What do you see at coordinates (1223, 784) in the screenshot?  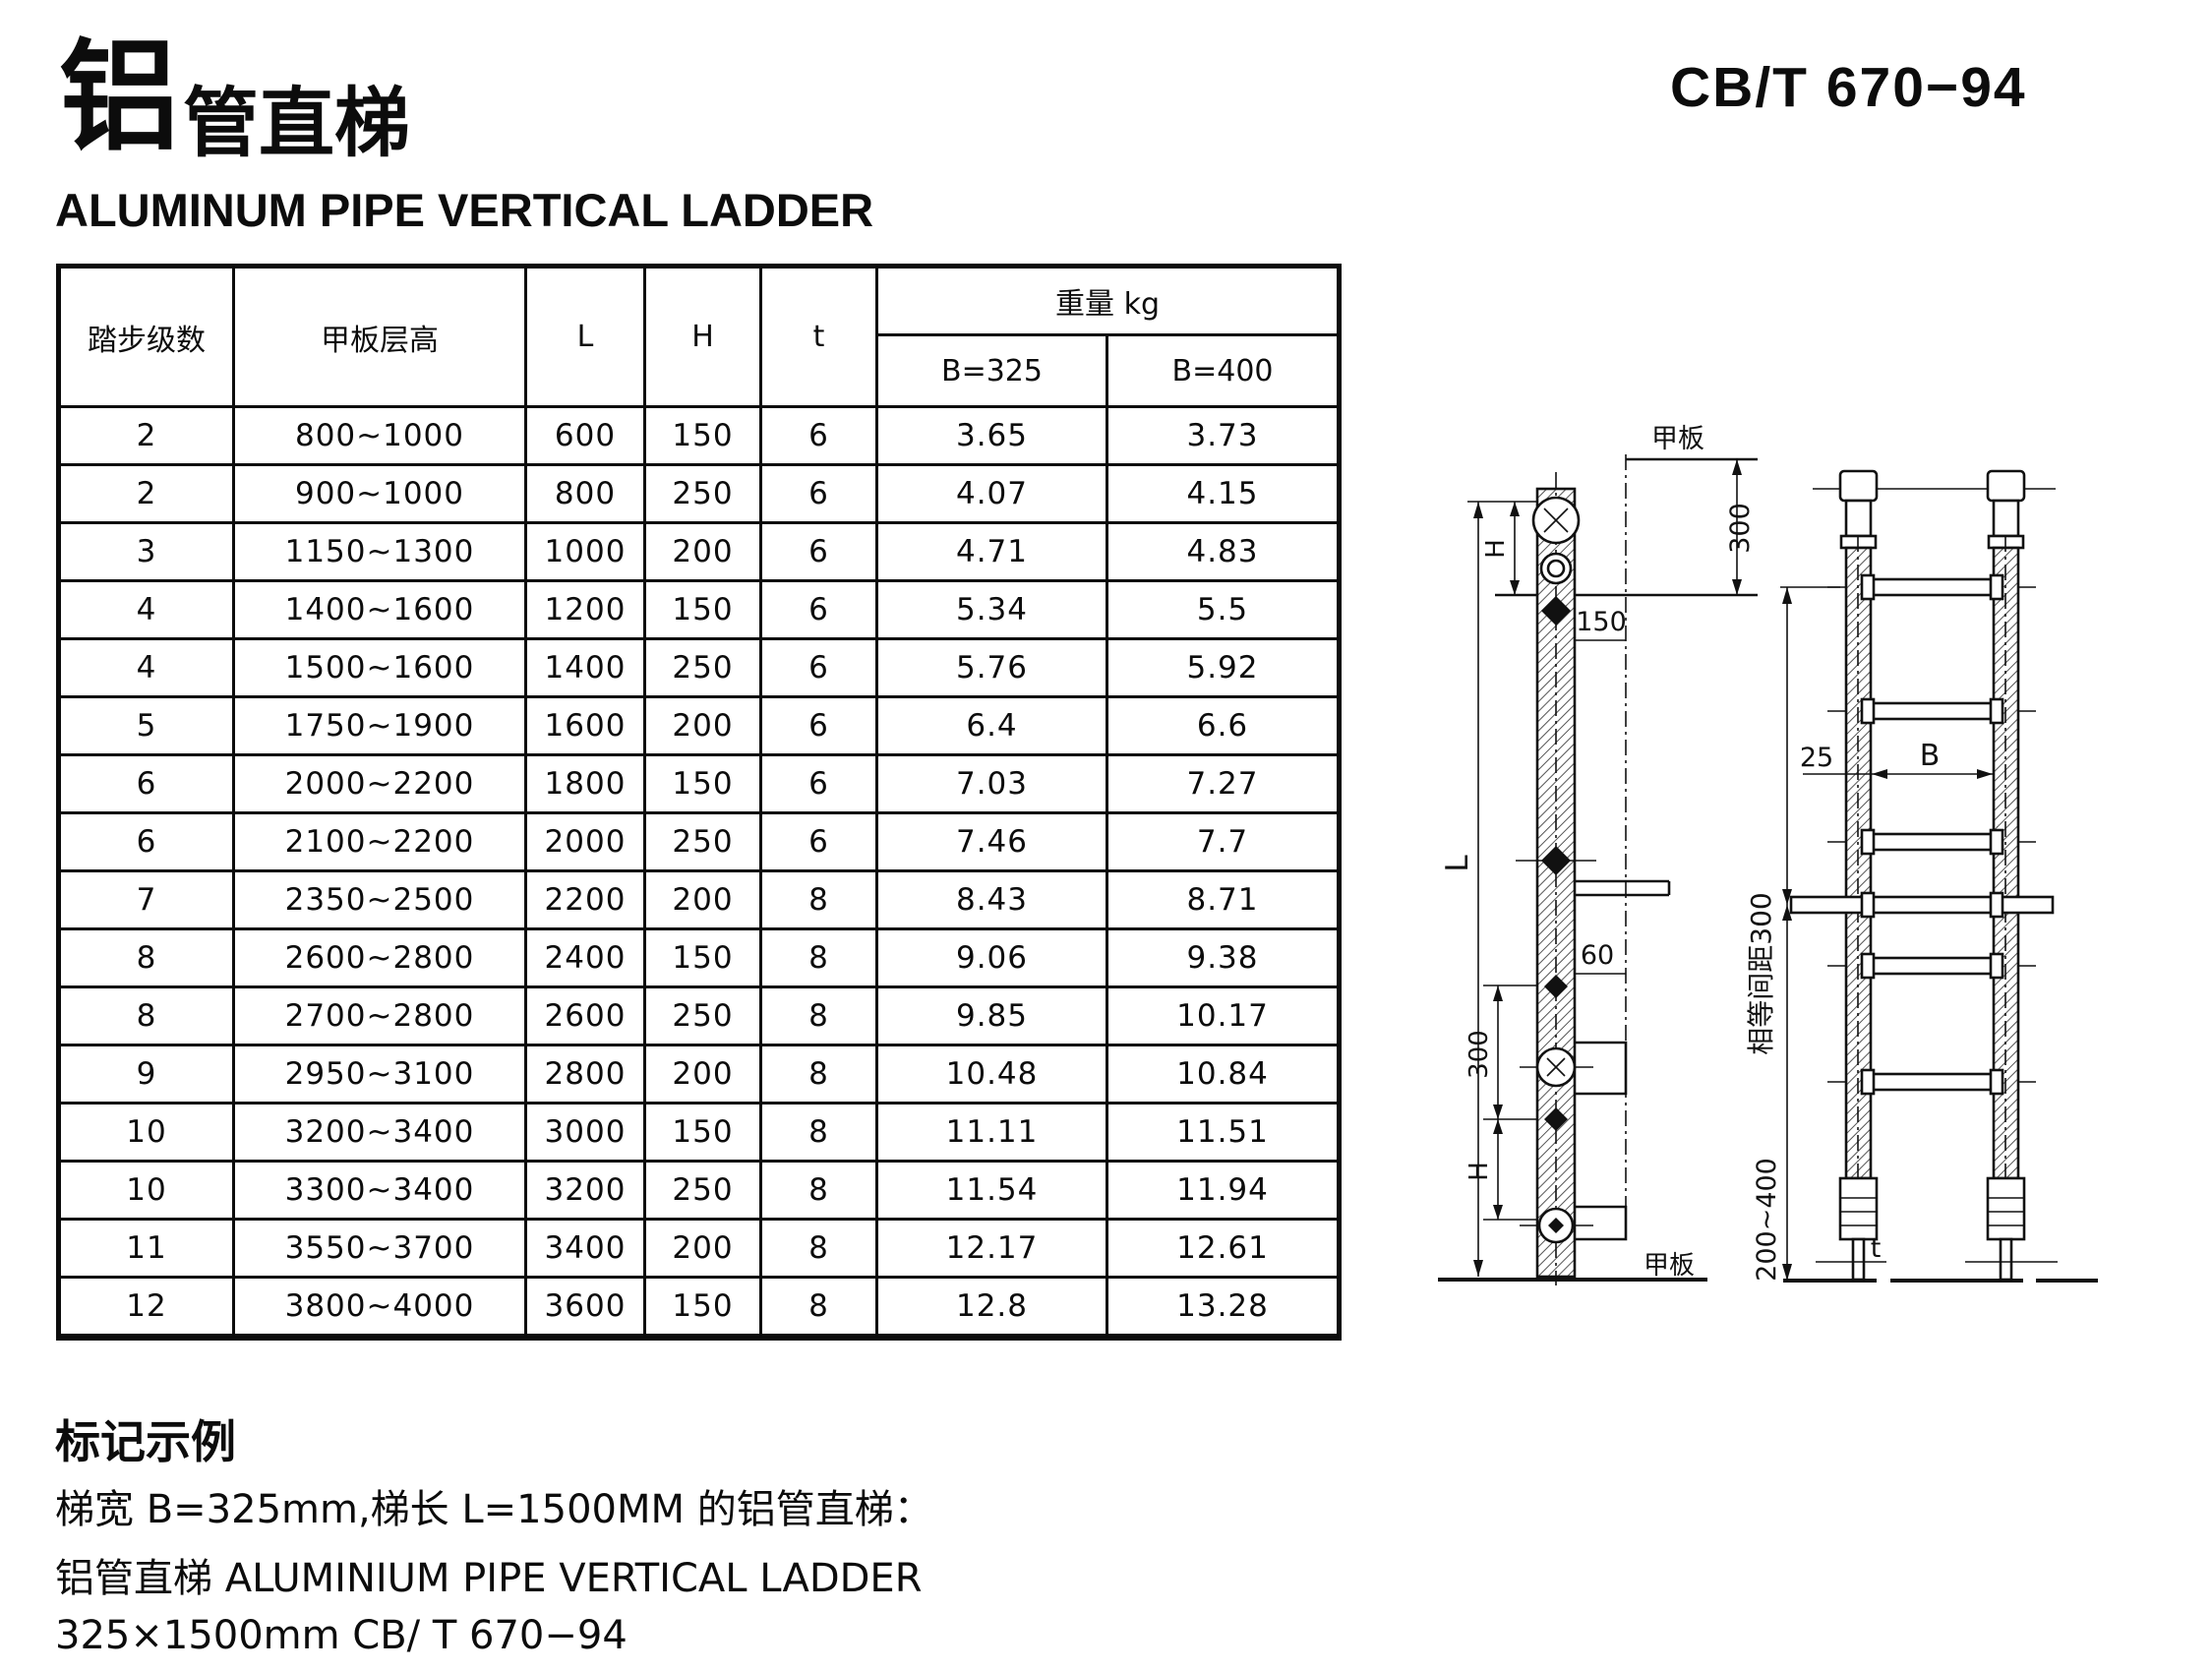 I see `table-cell: 7.27` at bounding box center [1223, 784].